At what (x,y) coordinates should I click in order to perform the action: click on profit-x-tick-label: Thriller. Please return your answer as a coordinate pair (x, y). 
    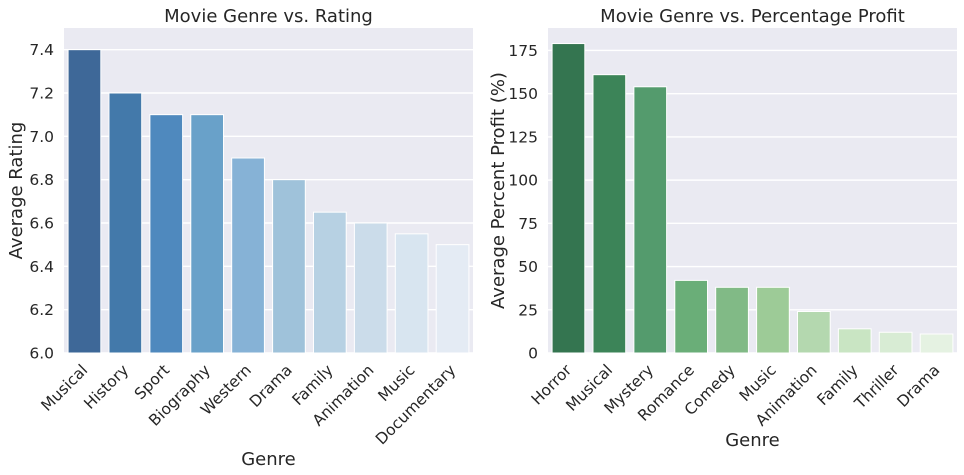
    Looking at the image, I should click on (877, 387).